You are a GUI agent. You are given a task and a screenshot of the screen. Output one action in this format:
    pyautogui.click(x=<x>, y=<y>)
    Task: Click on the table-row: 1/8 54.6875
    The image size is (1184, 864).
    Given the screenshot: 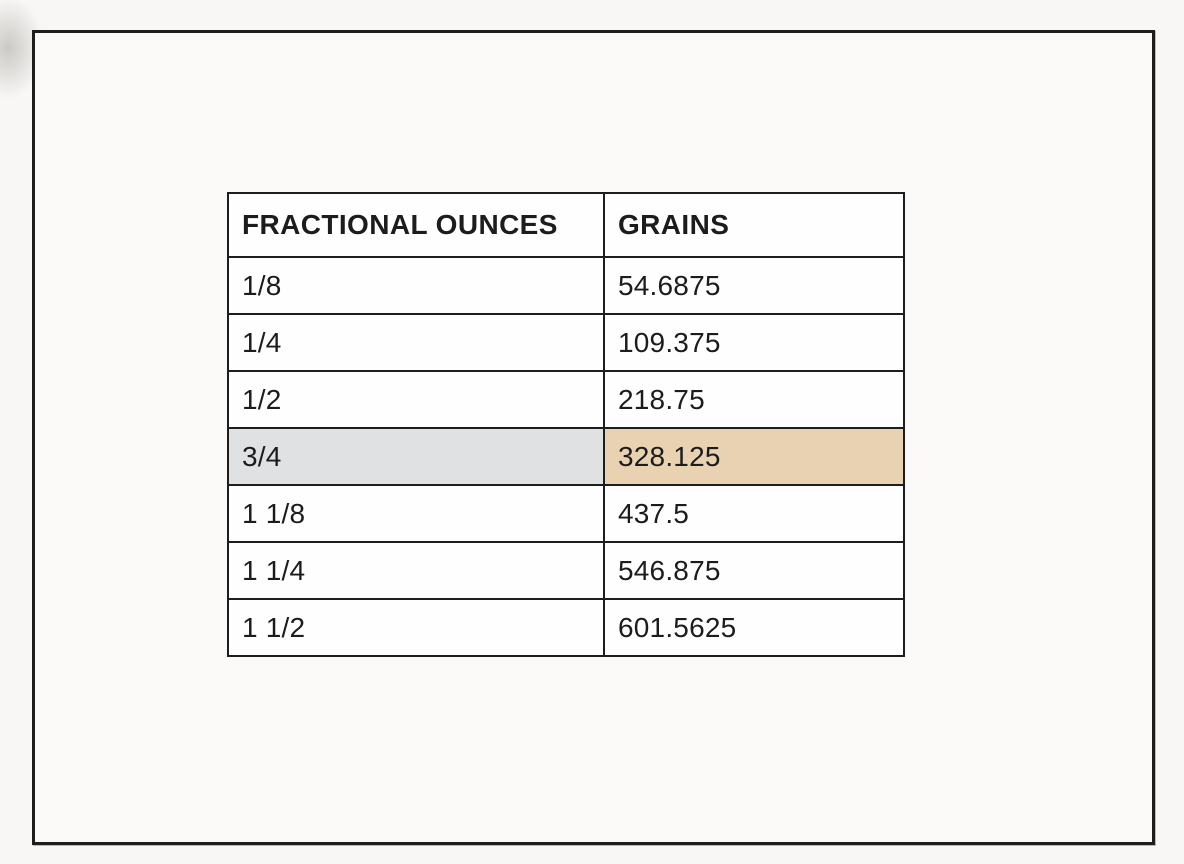 What is the action you would take?
    pyautogui.click(x=566, y=285)
    